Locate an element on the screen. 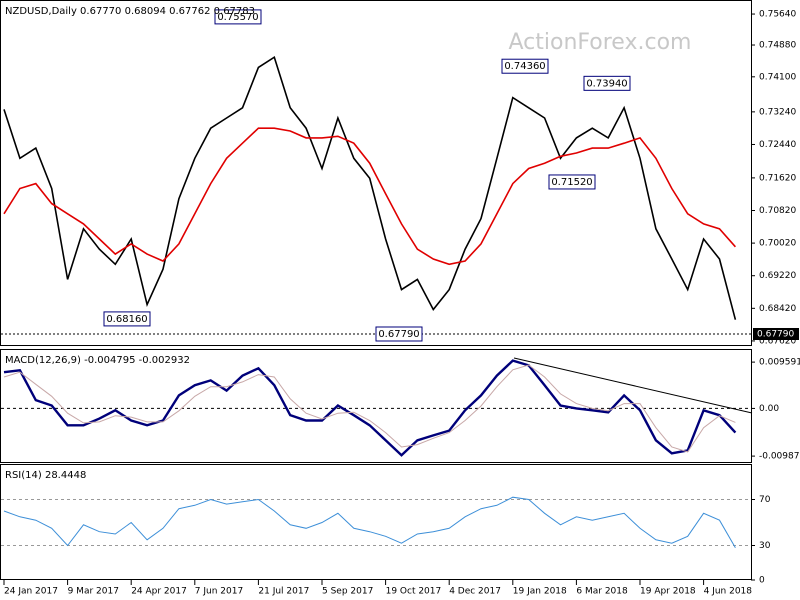 The height and width of the screenshot is (600, 800). y-tick-label: 0.67620 is located at coordinates (777, 341).